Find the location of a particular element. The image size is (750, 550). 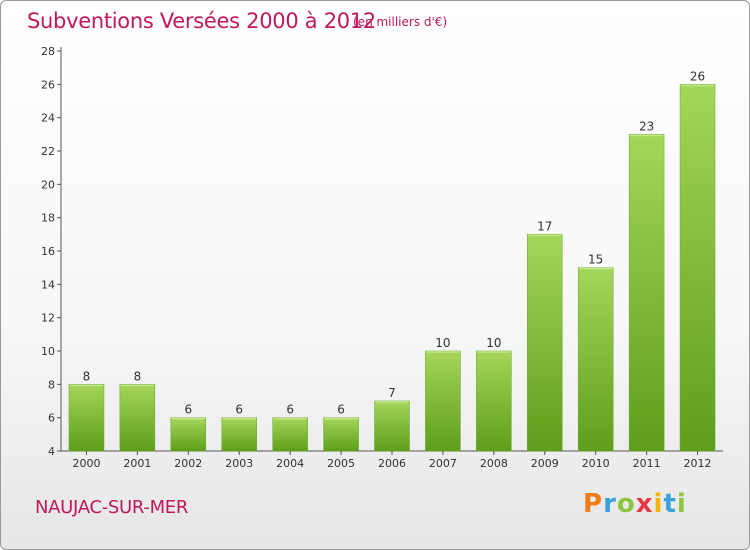

bar-value-label: 23 is located at coordinates (646, 126).